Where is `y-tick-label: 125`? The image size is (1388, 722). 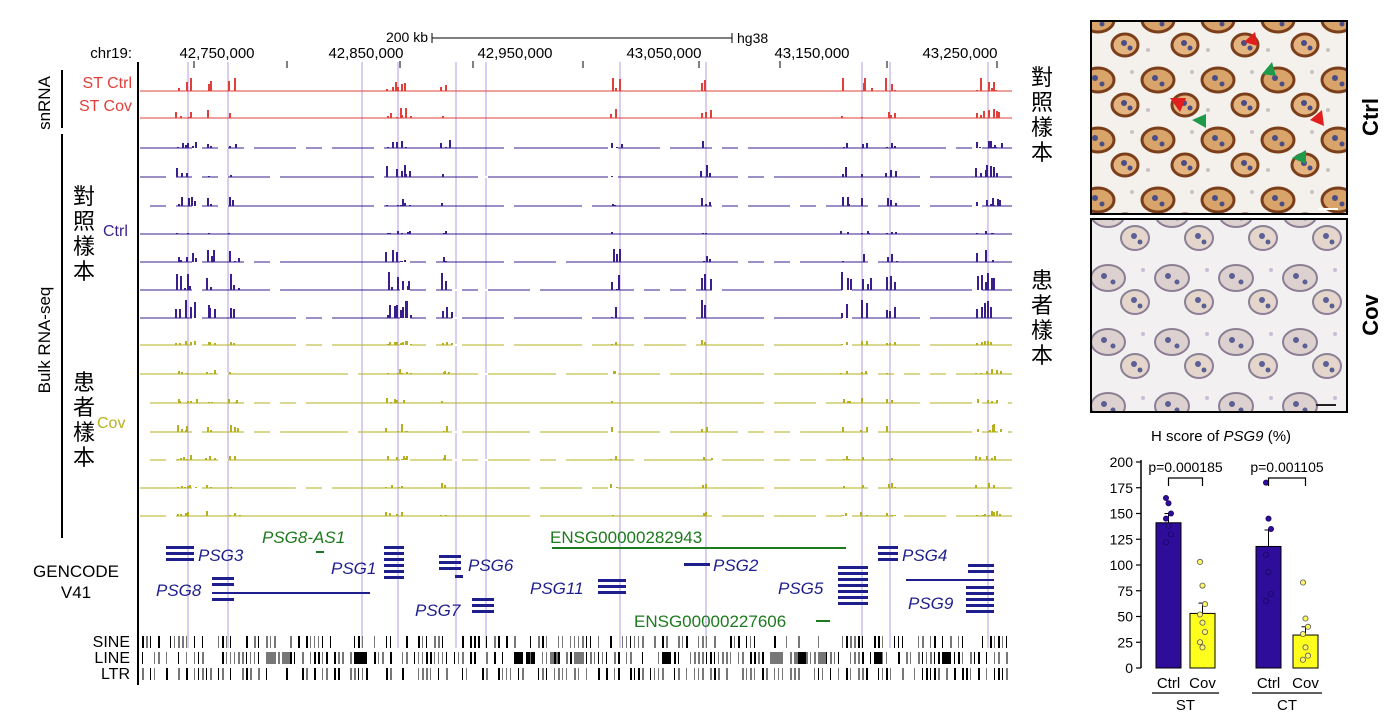 y-tick-label: 125 is located at coordinates (1122, 539).